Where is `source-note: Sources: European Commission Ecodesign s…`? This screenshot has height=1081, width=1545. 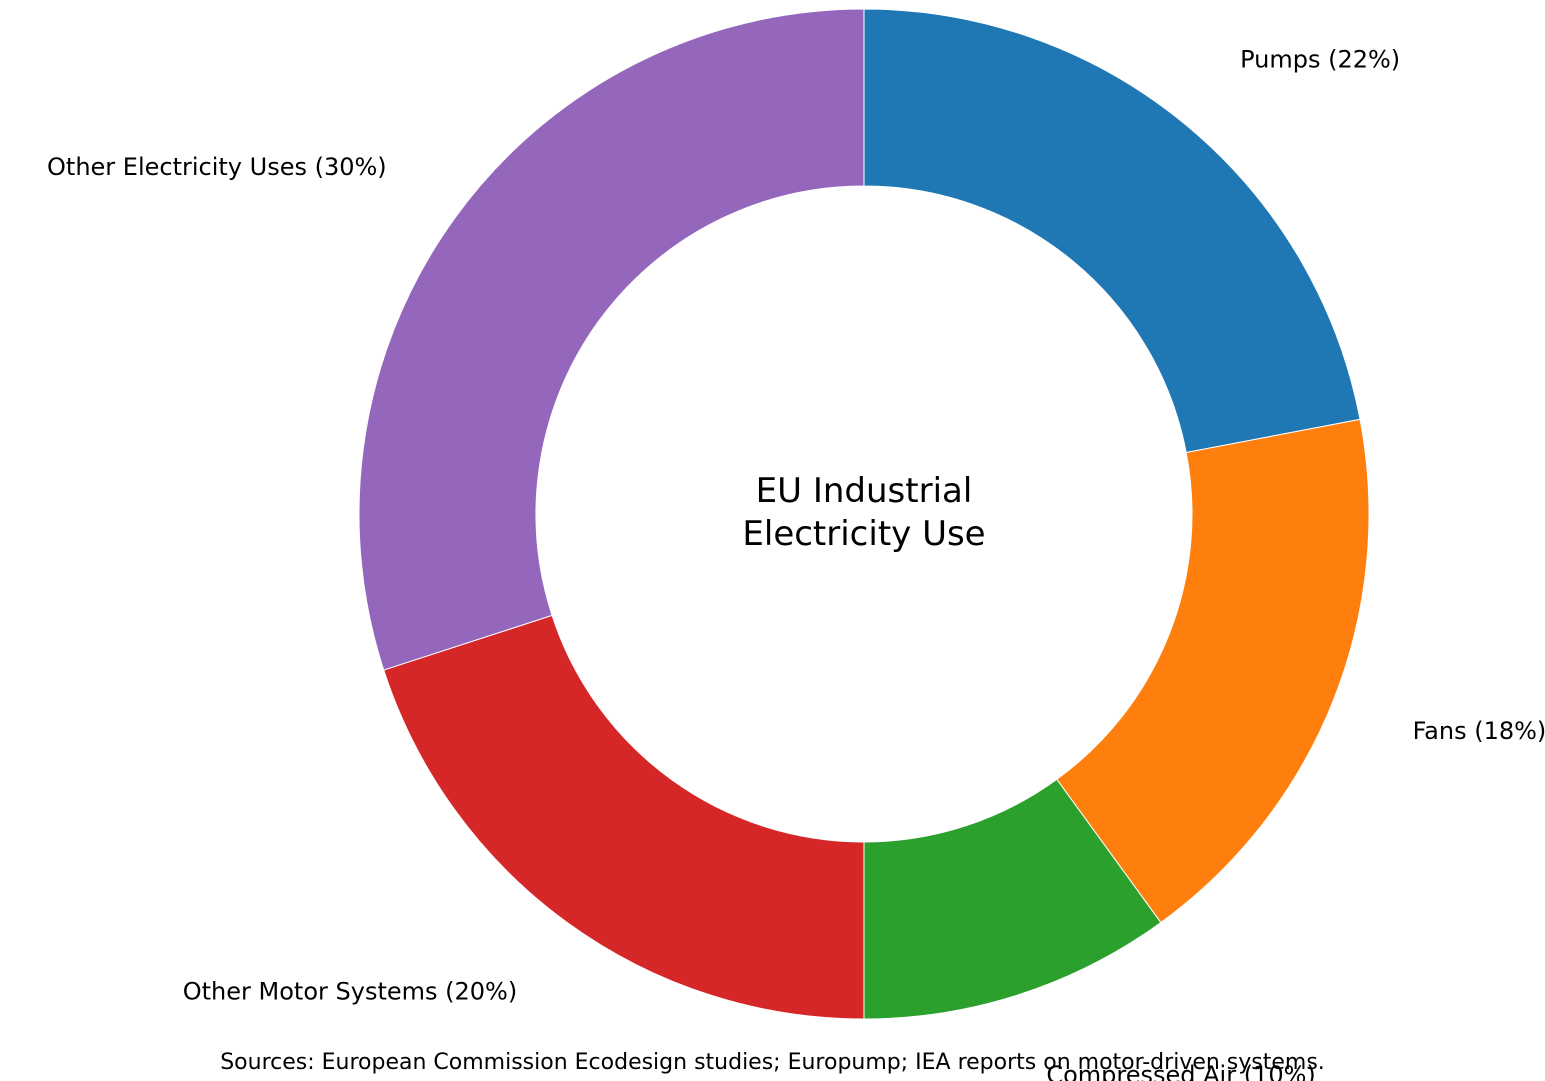 source-note: Sources: European Commission Ecodesign s… is located at coordinates (772, 1062).